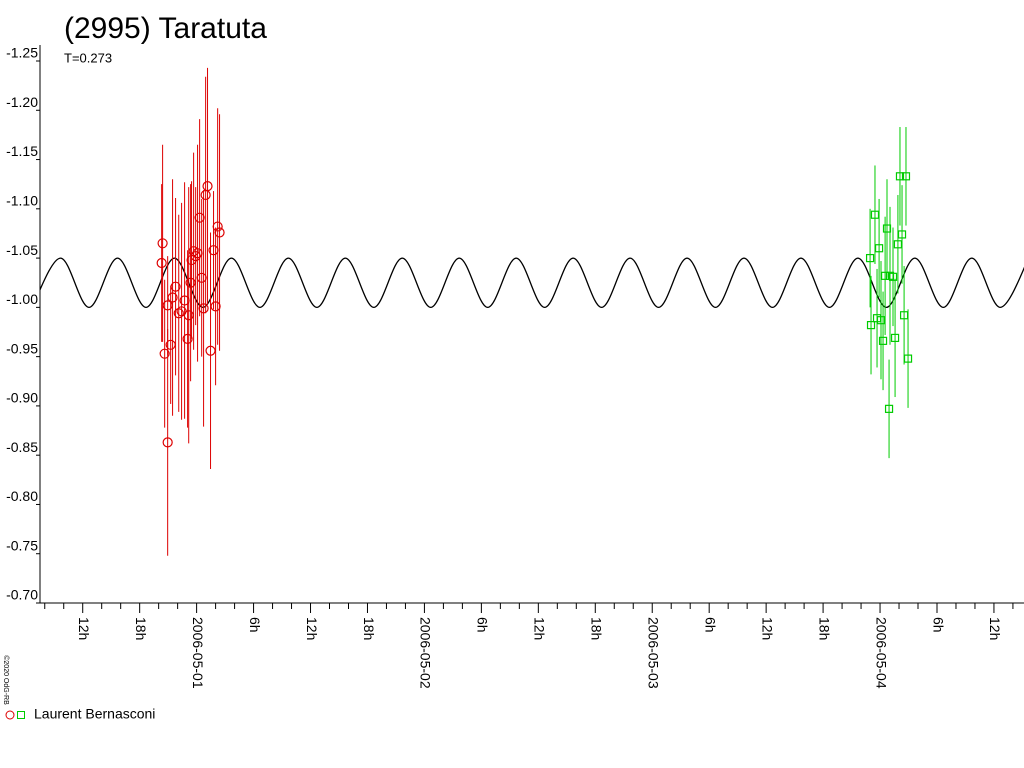 Image resolution: width=1024 pixels, height=768 pixels. Describe the element at coordinates (654, 653) in the screenshot. I see `x-tick-label: 2006-05-03` at that location.